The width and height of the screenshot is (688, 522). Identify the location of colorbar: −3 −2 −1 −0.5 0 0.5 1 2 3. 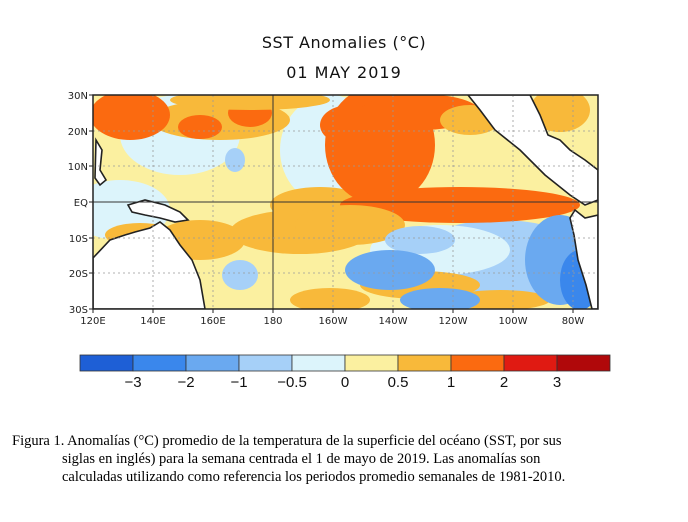
(345, 372).